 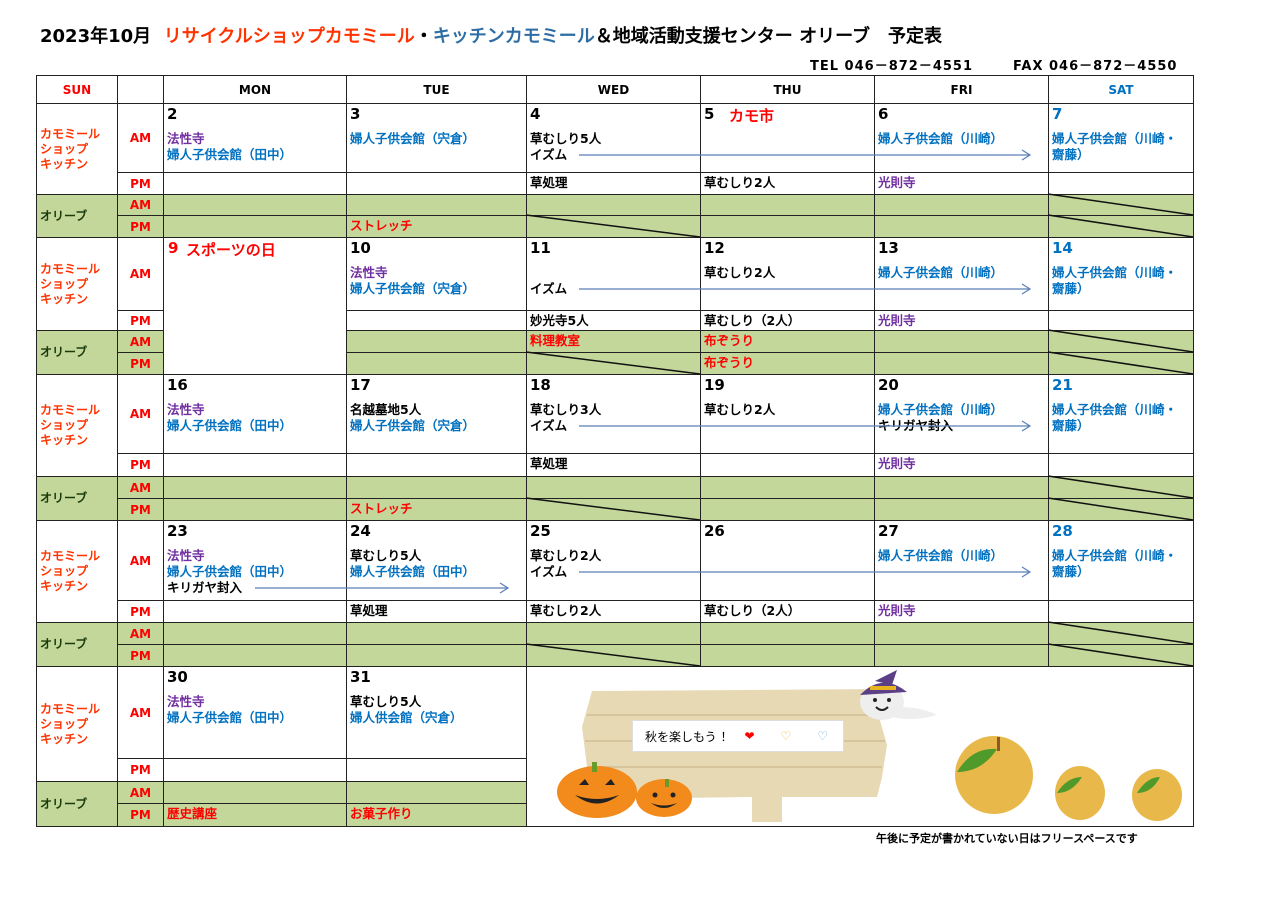 I want to click on event: 草むしり（2人）, so click(x=752, y=320).